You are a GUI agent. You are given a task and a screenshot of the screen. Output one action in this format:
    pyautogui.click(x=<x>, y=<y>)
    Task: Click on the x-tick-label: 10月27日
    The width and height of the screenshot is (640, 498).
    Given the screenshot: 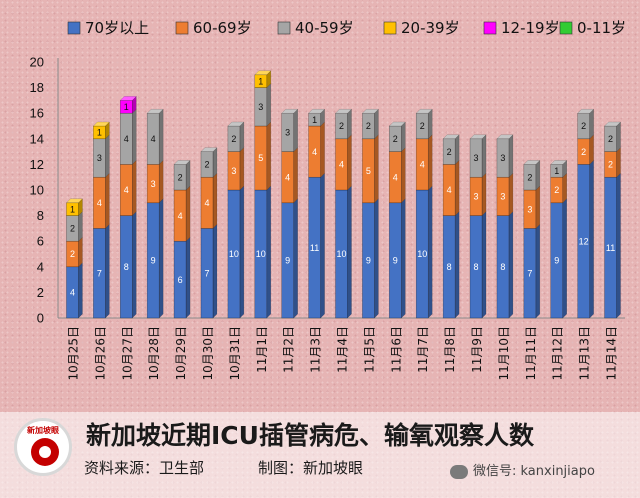 What is the action you would take?
    pyautogui.click(x=127, y=353)
    